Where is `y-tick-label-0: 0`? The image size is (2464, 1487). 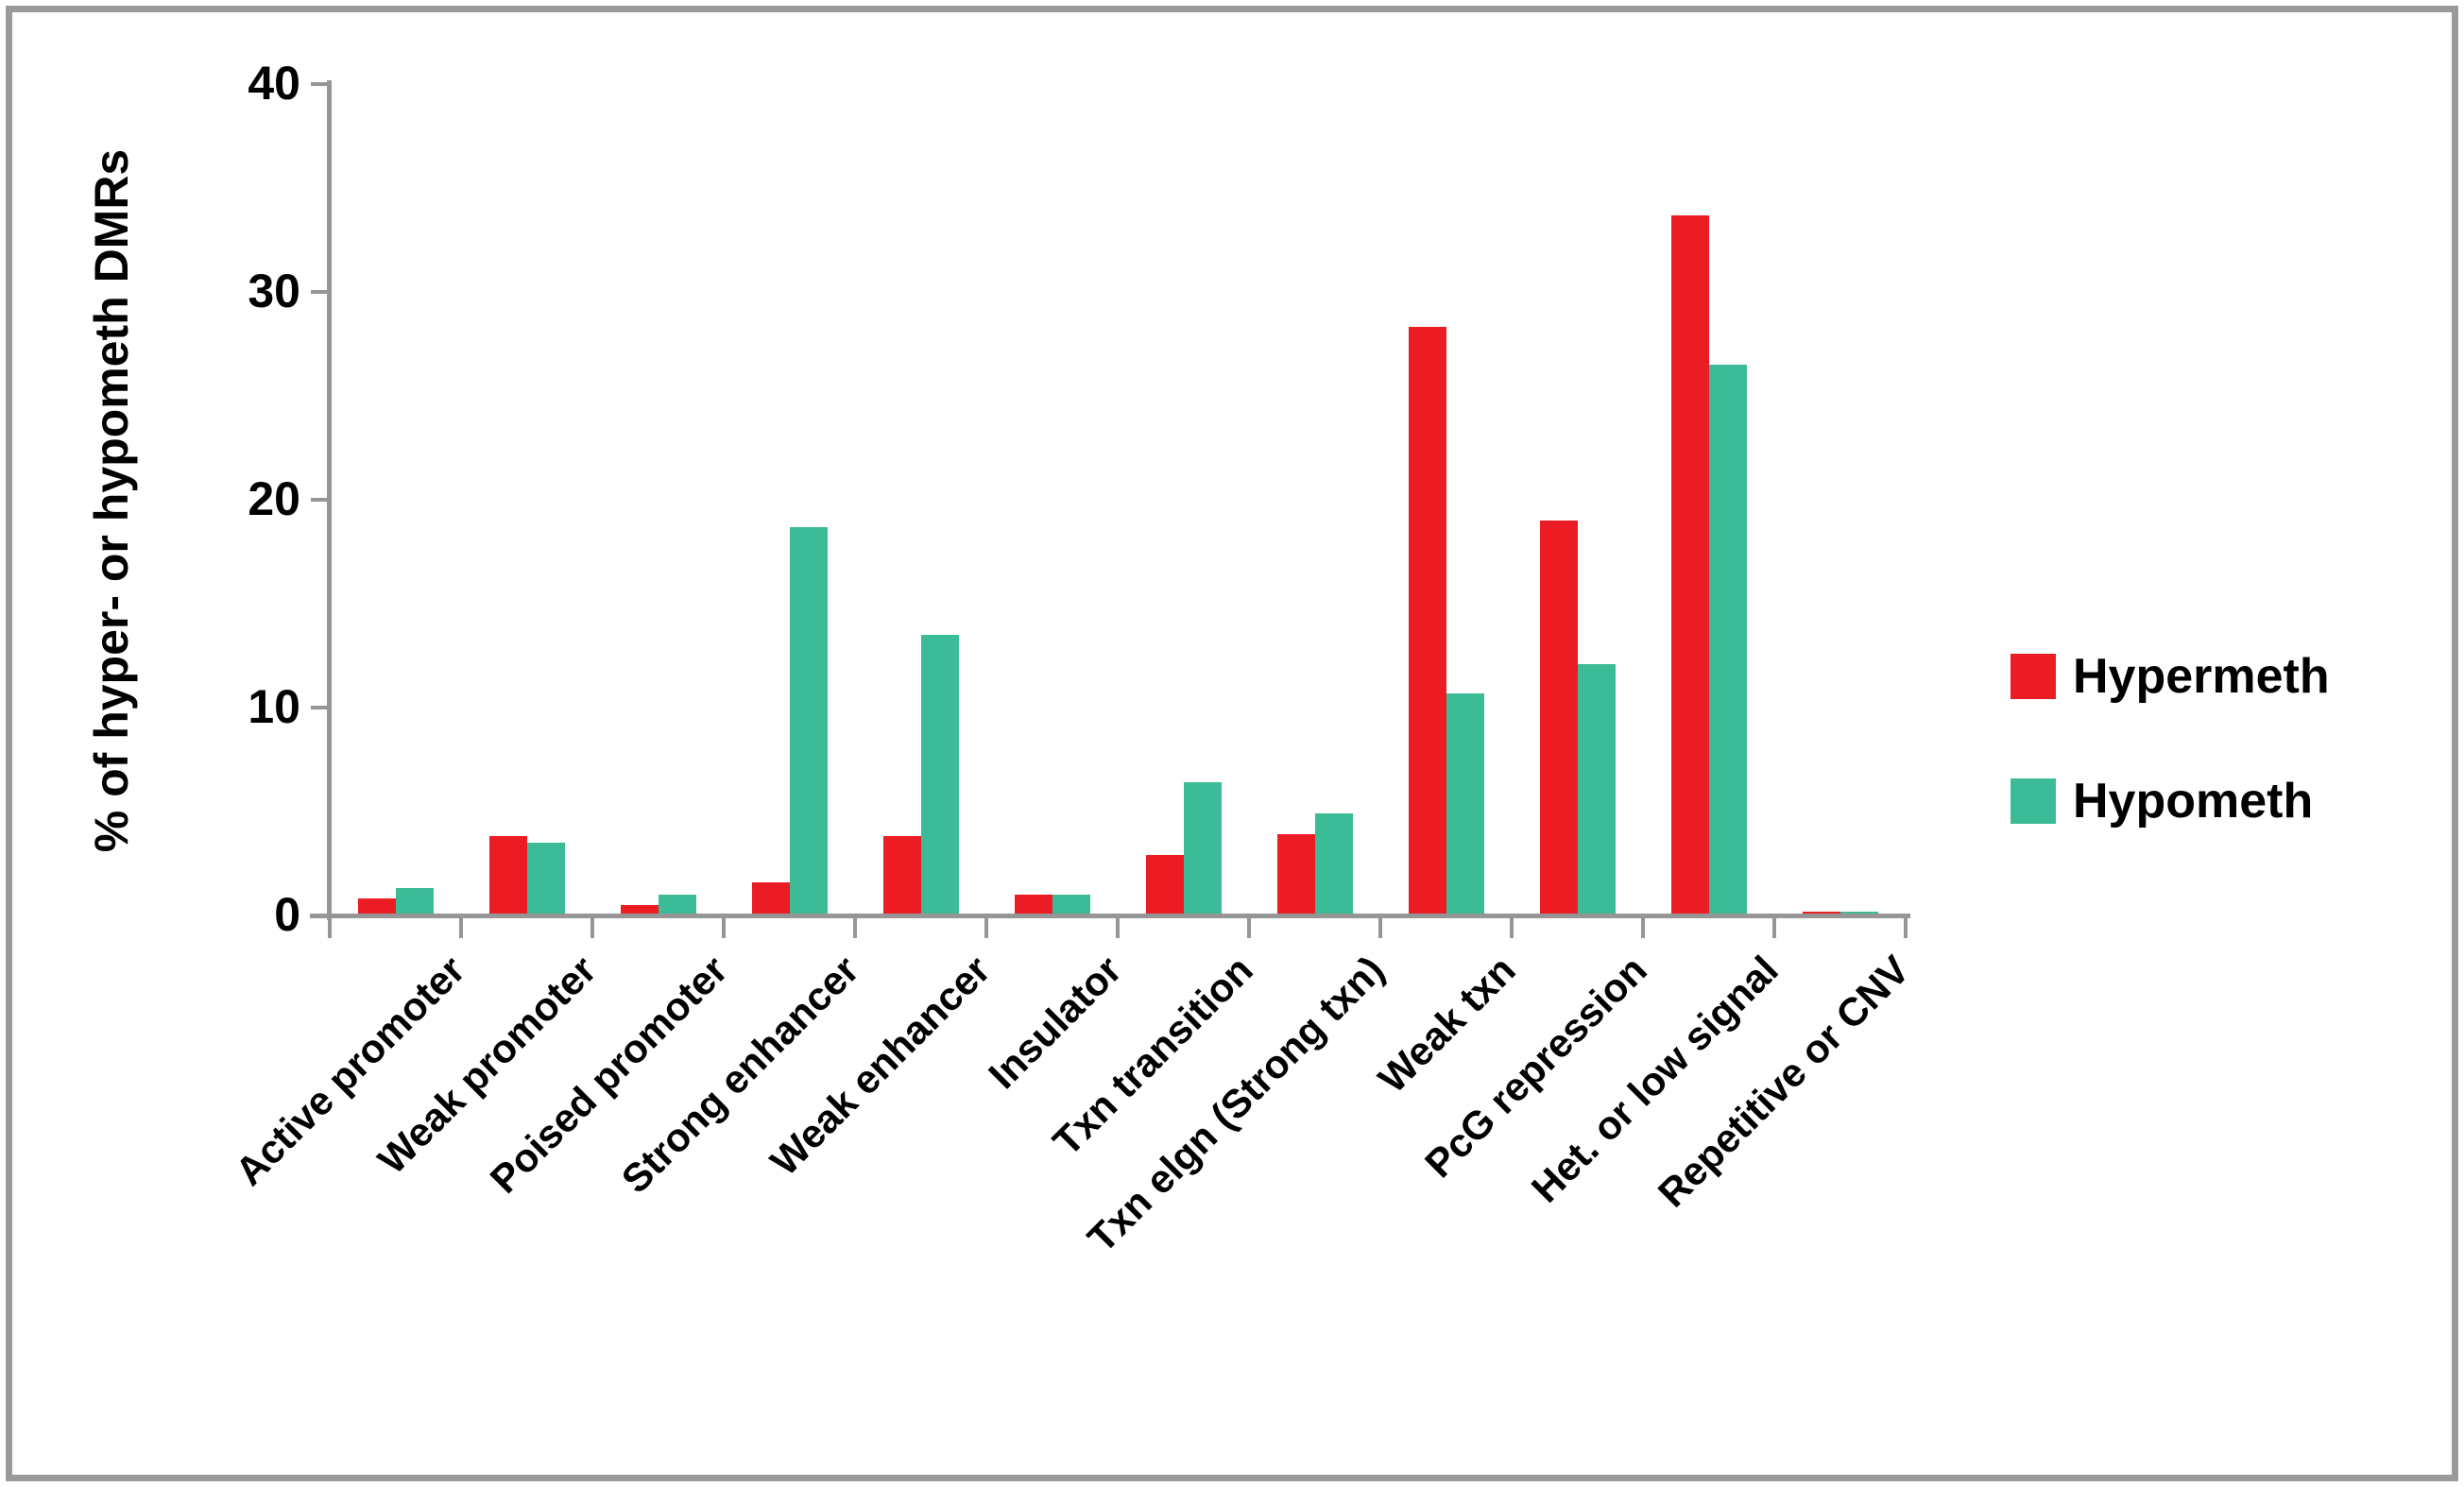
y-tick-label-0: 0 is located at coordinates (287, 915).